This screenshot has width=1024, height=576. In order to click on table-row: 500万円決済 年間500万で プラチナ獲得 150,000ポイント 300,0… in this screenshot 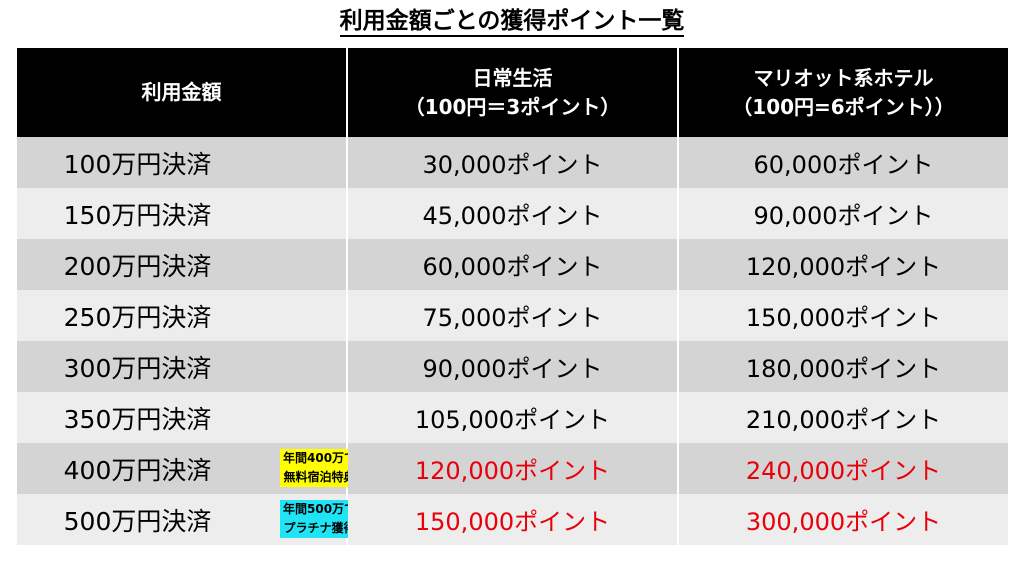, I will do `click(512, 519)`.